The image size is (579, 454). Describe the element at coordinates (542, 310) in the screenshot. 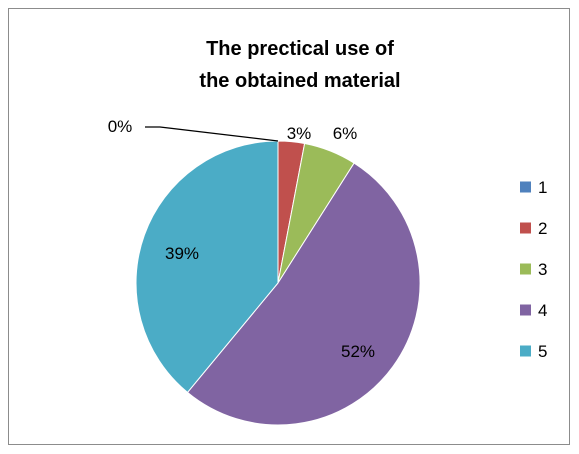

I see `legend-label-4: 4` at that location.